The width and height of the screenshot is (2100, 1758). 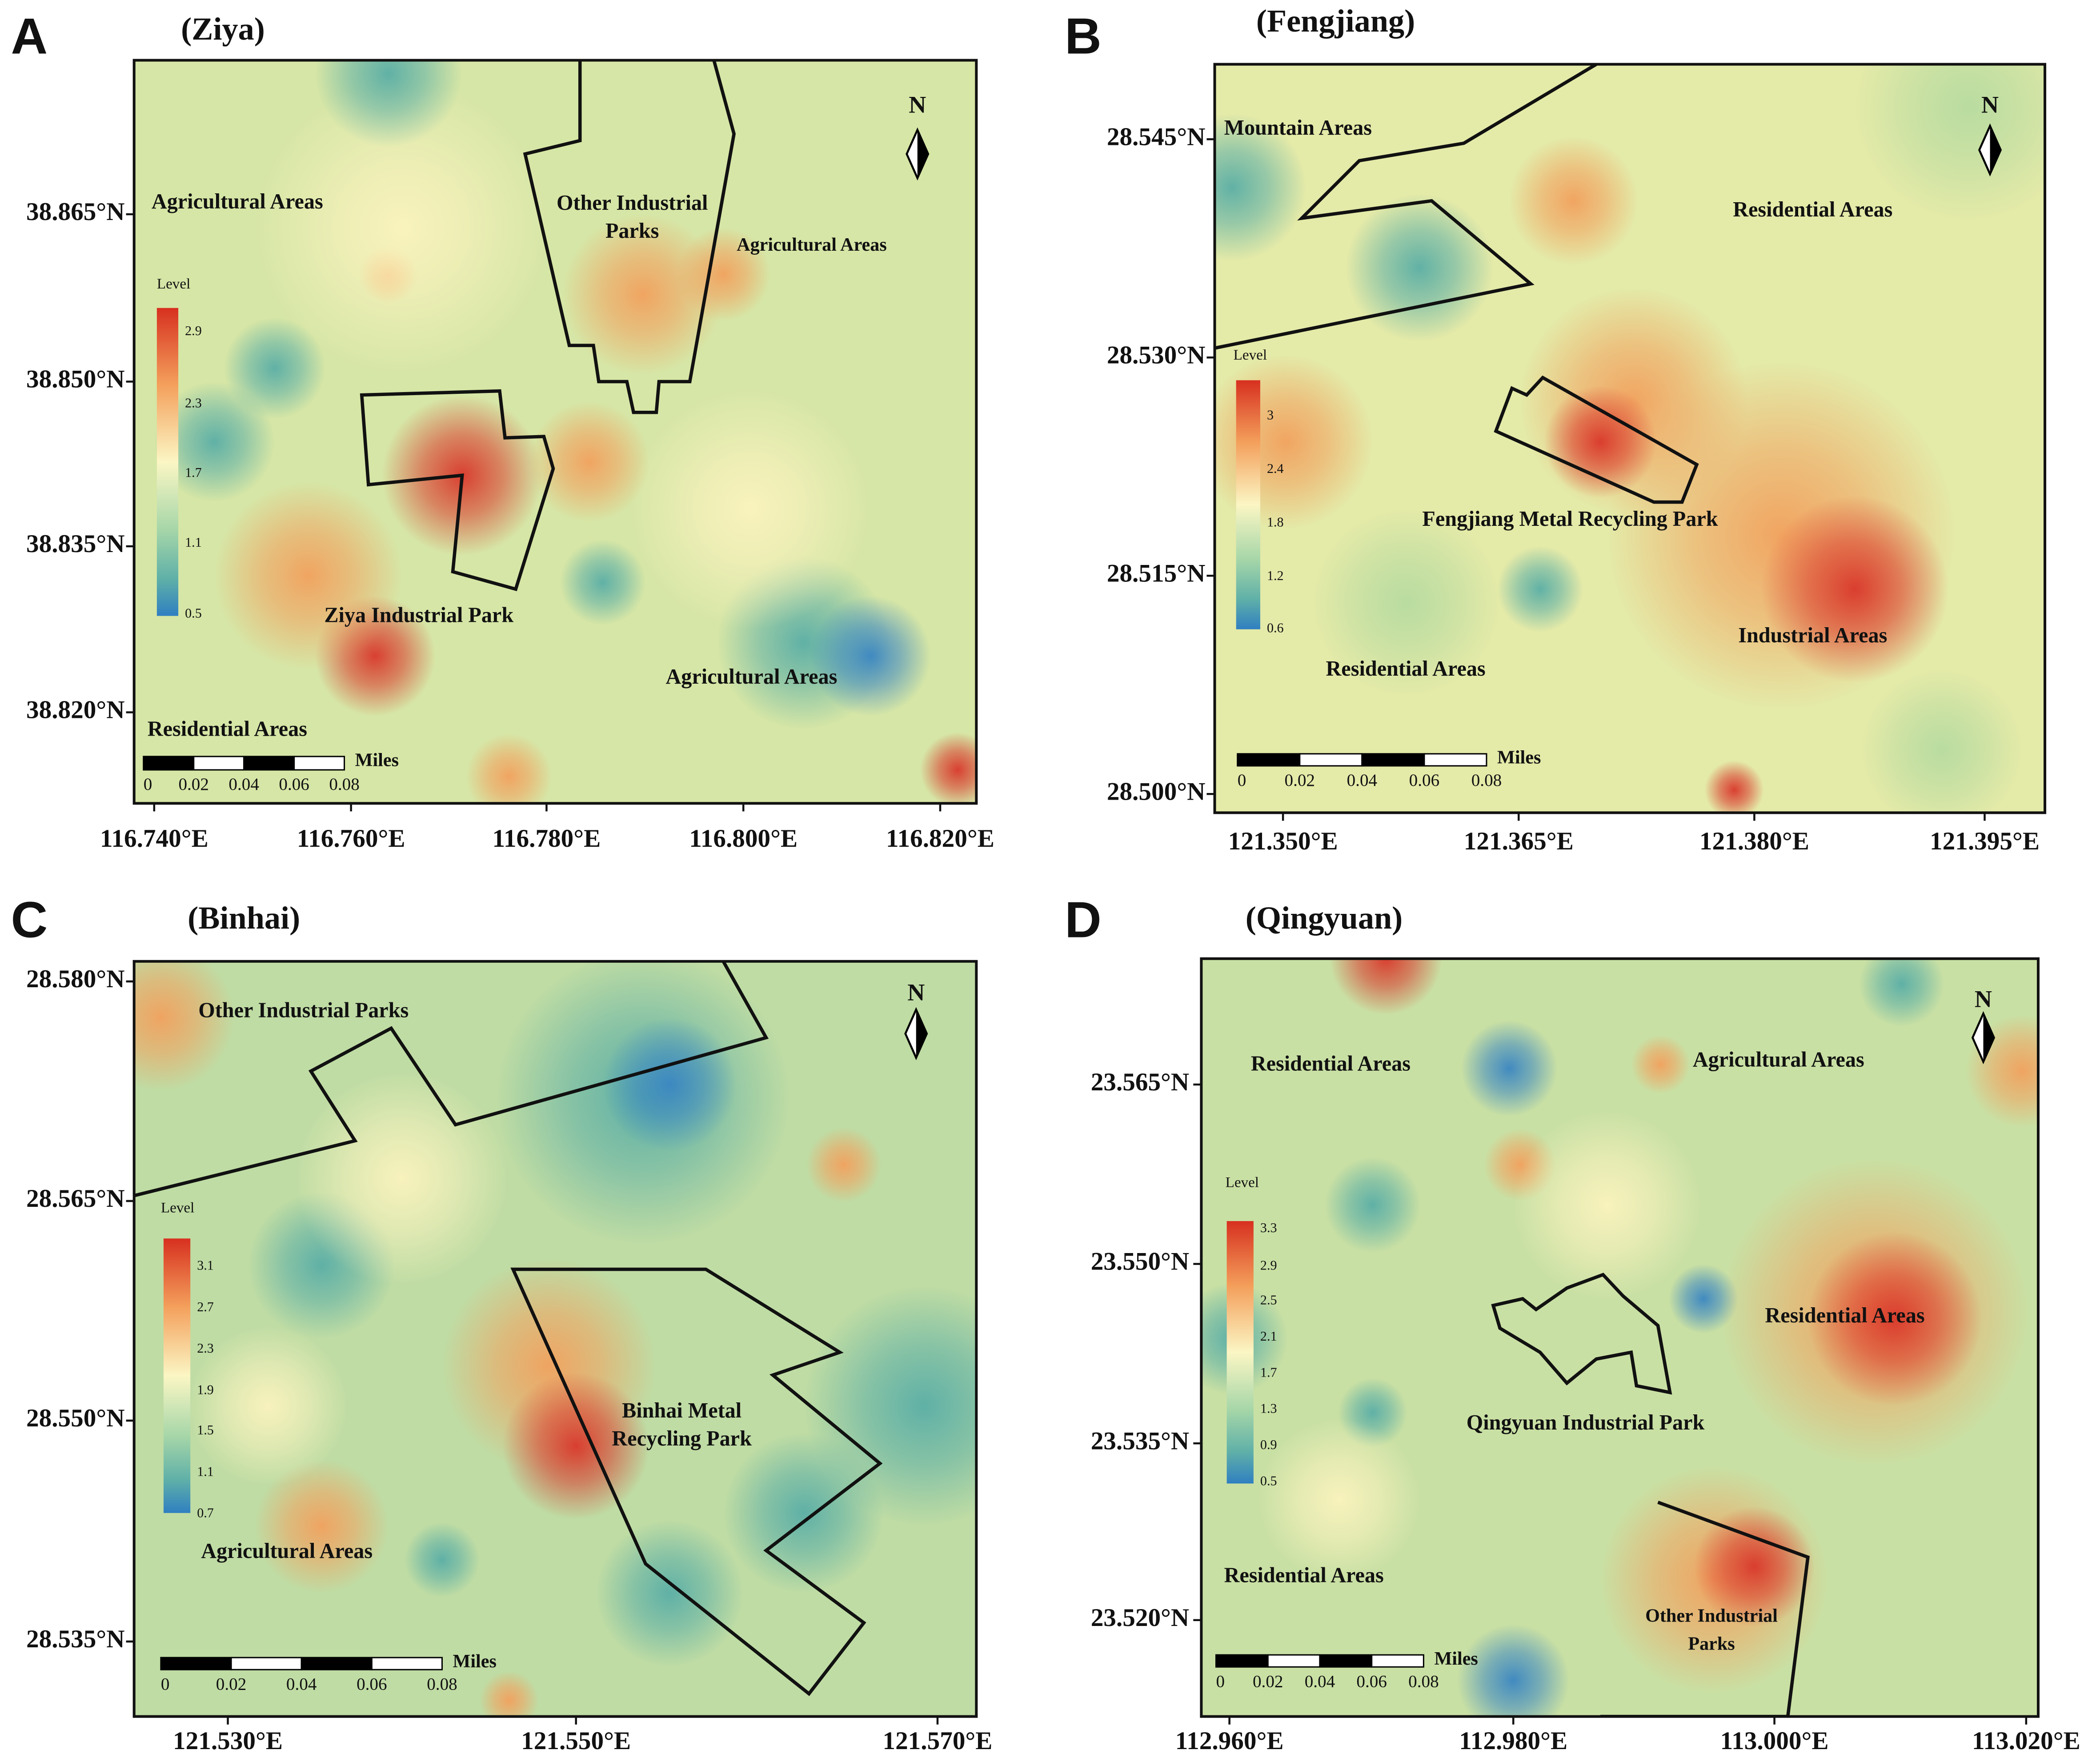 I want to click on lon-tick-label: 112.980°E, so click(x=1513, y=1741).